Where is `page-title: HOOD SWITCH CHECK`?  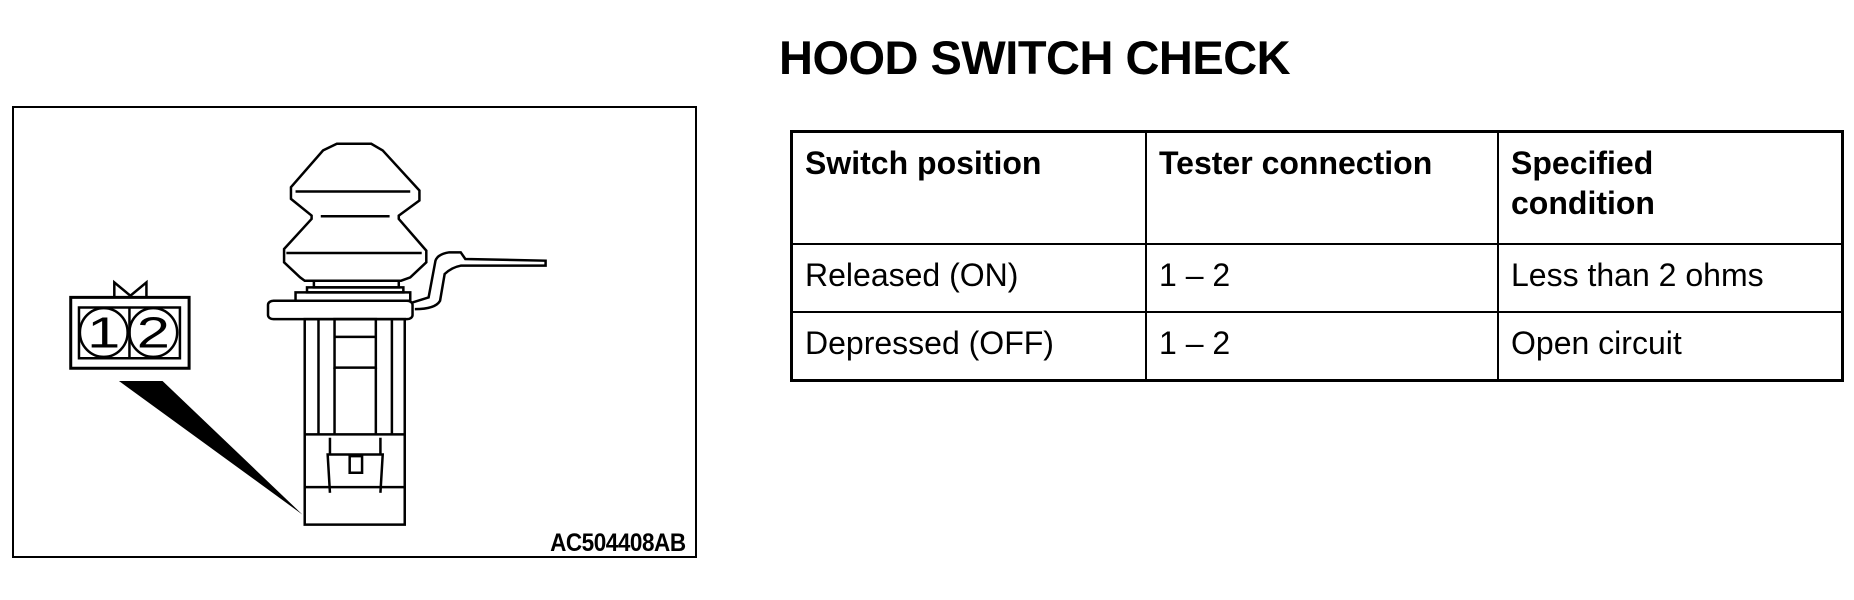 page-title: HOOD SWITCH CHECK is located at coordinates (1035, 57).